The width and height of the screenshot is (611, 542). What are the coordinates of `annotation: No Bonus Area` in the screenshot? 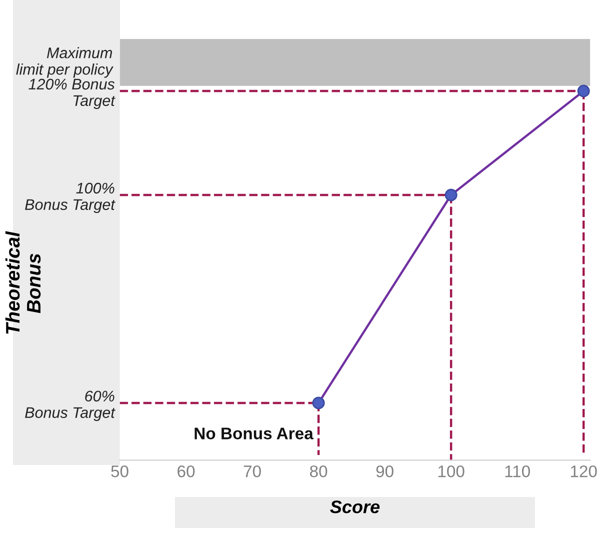 It's located at (254, 434).